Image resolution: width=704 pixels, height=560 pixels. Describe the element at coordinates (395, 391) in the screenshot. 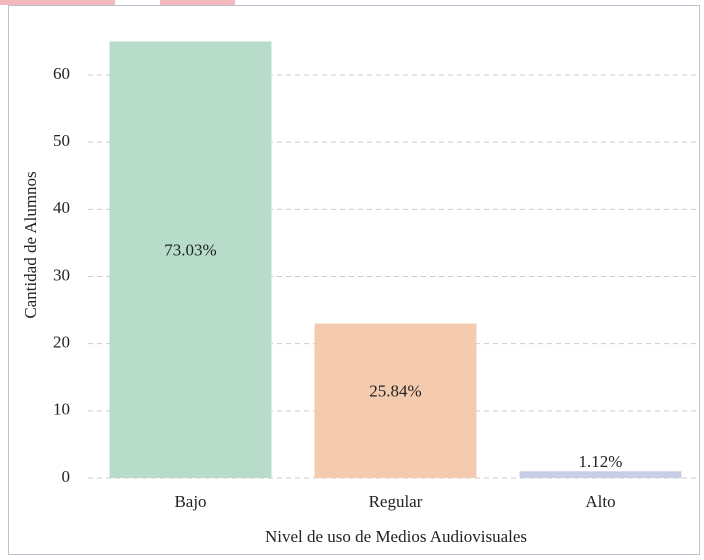

I see `percent-label: 25.84%` at that location.